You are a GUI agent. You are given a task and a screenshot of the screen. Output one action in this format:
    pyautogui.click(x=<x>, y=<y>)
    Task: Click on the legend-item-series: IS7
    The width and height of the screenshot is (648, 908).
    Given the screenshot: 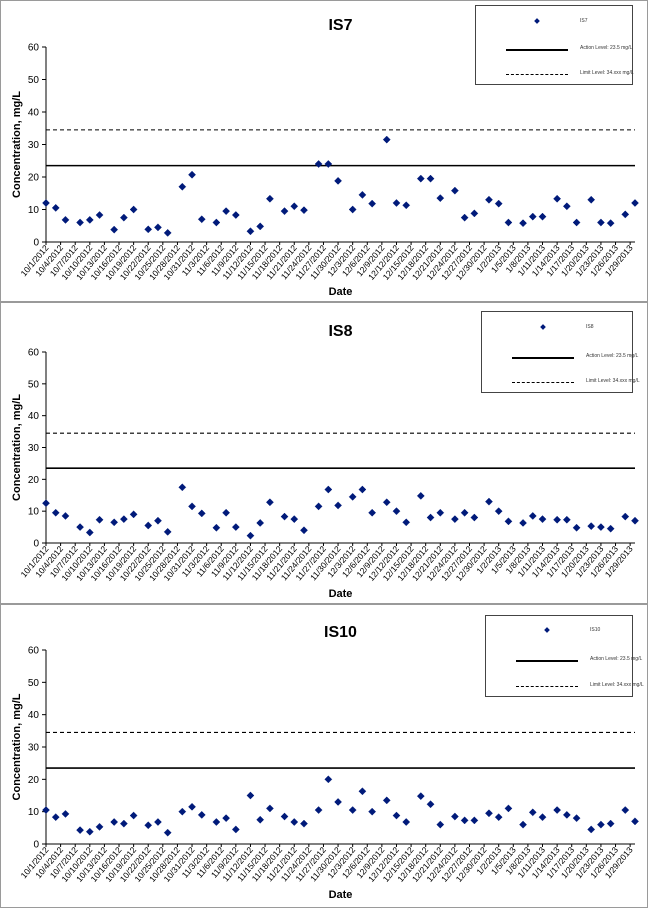 What is the action you would take?
    pyautogui.click(x=554, y=22)
    